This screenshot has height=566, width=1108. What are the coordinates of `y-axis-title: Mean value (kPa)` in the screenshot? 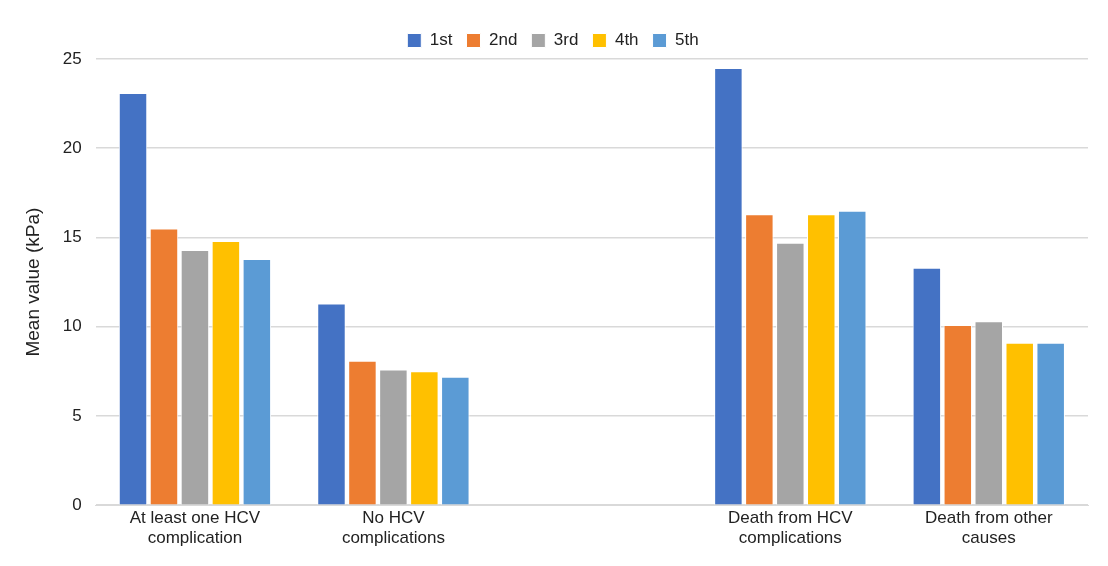 It's located at (32, 282).